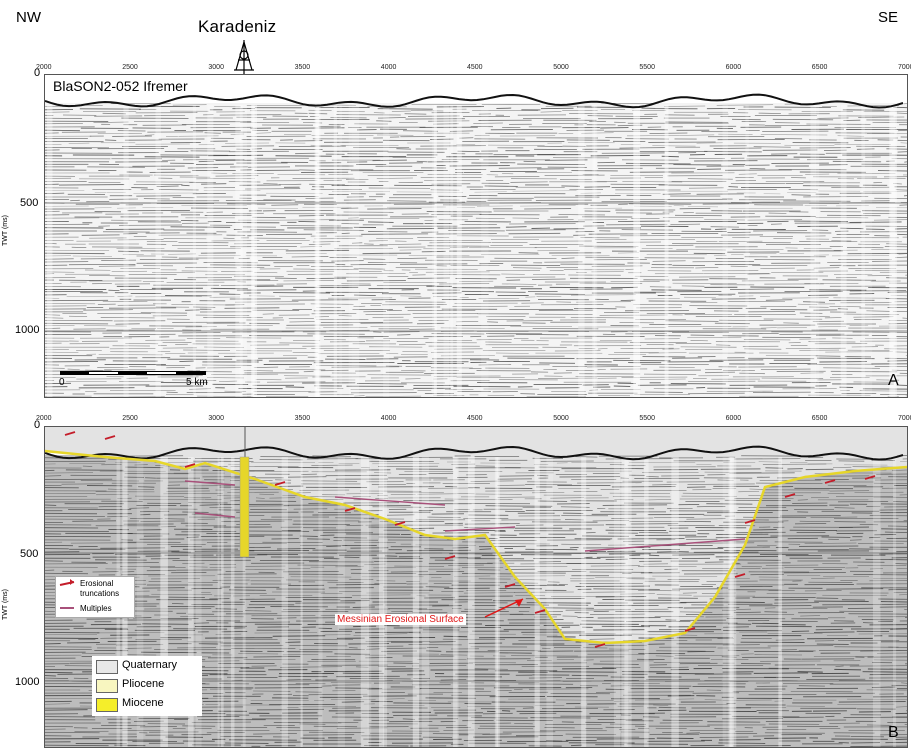 The height and width of the screenshot is (754, 911). I want to click on annotation-legend-box: Erosional truncations Multiples, so click(95, 597).